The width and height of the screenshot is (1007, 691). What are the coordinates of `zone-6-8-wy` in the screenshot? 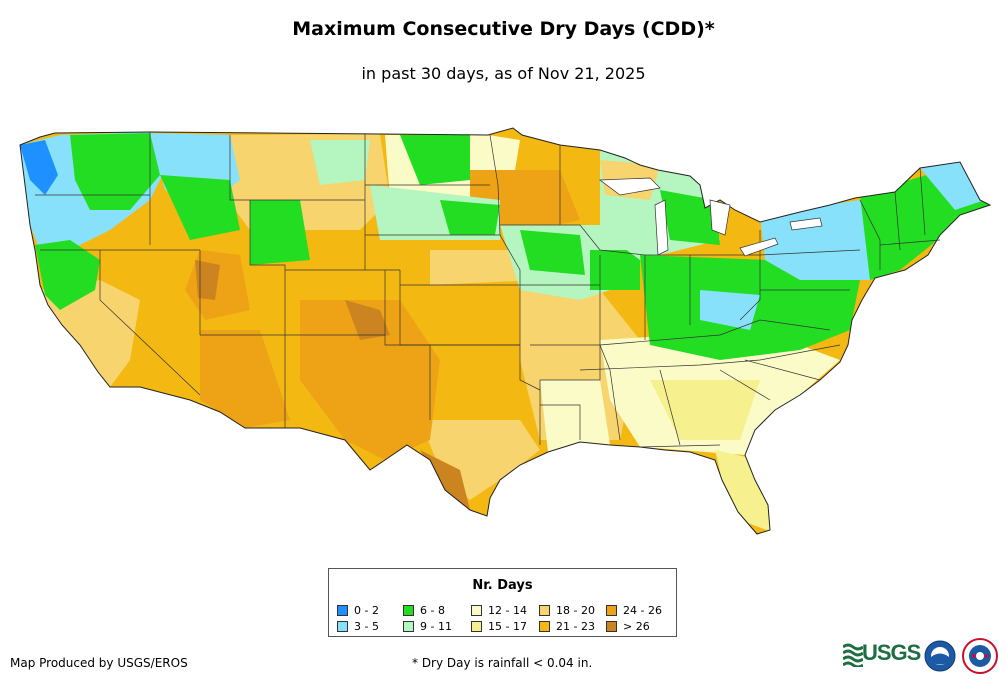 It's located at (280, 232).